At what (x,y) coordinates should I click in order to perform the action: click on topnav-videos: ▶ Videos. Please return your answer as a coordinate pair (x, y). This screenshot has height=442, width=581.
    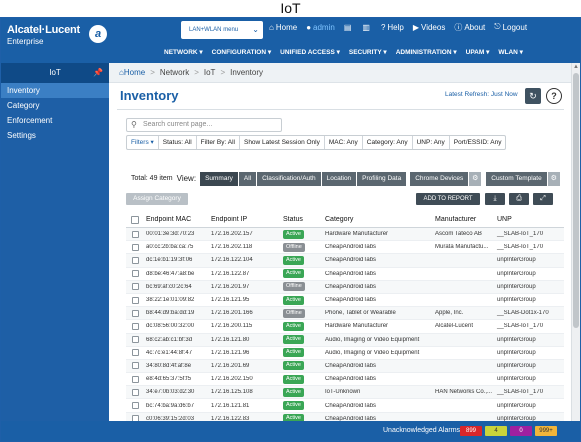
    Looking at the image, I should click on (429, 27).